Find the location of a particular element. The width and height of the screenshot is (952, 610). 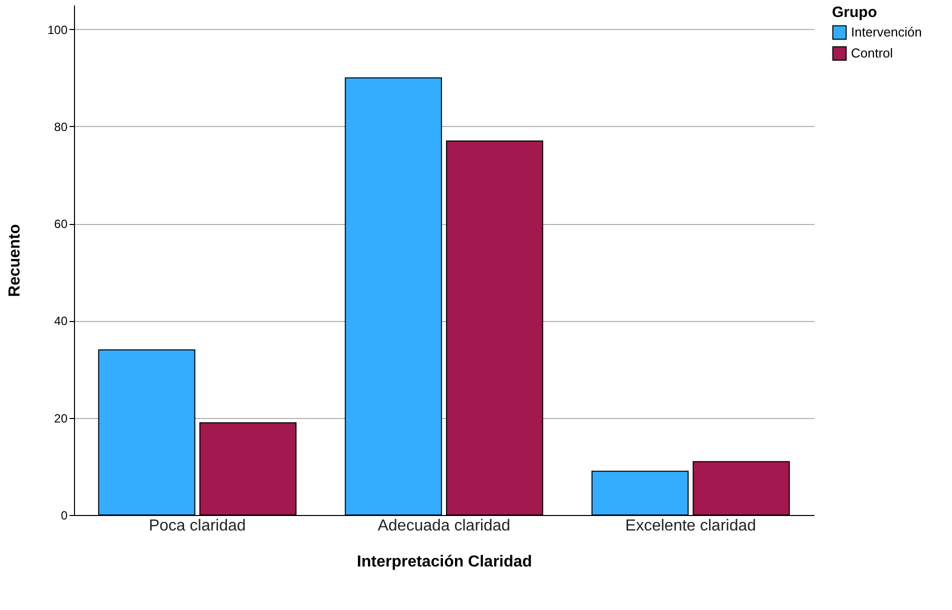

legend-label: Control is located at coordinates (872, 53).